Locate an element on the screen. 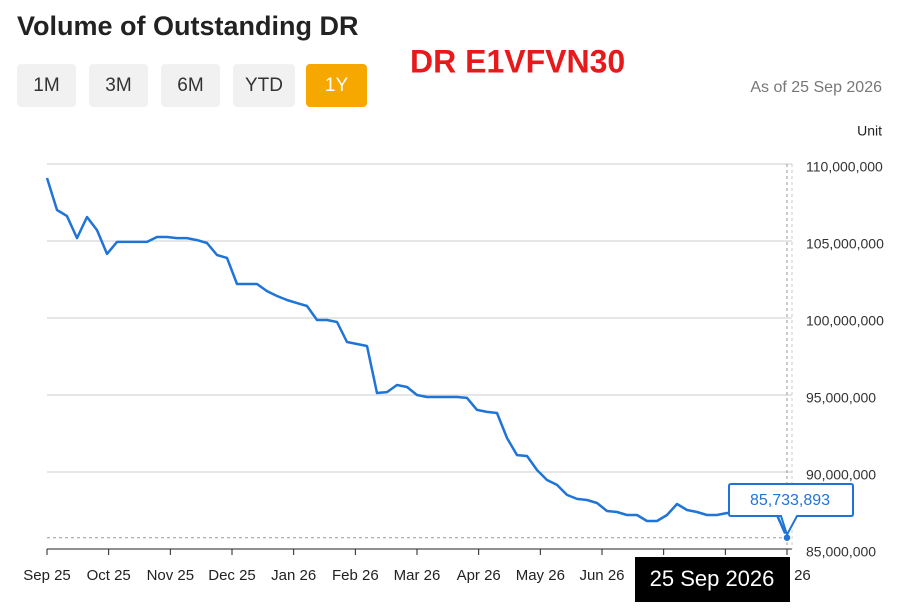 Image resolution: width=900 pixels, height=615 pixels. range-button-label: 3M is located at coordinates (118, 85).